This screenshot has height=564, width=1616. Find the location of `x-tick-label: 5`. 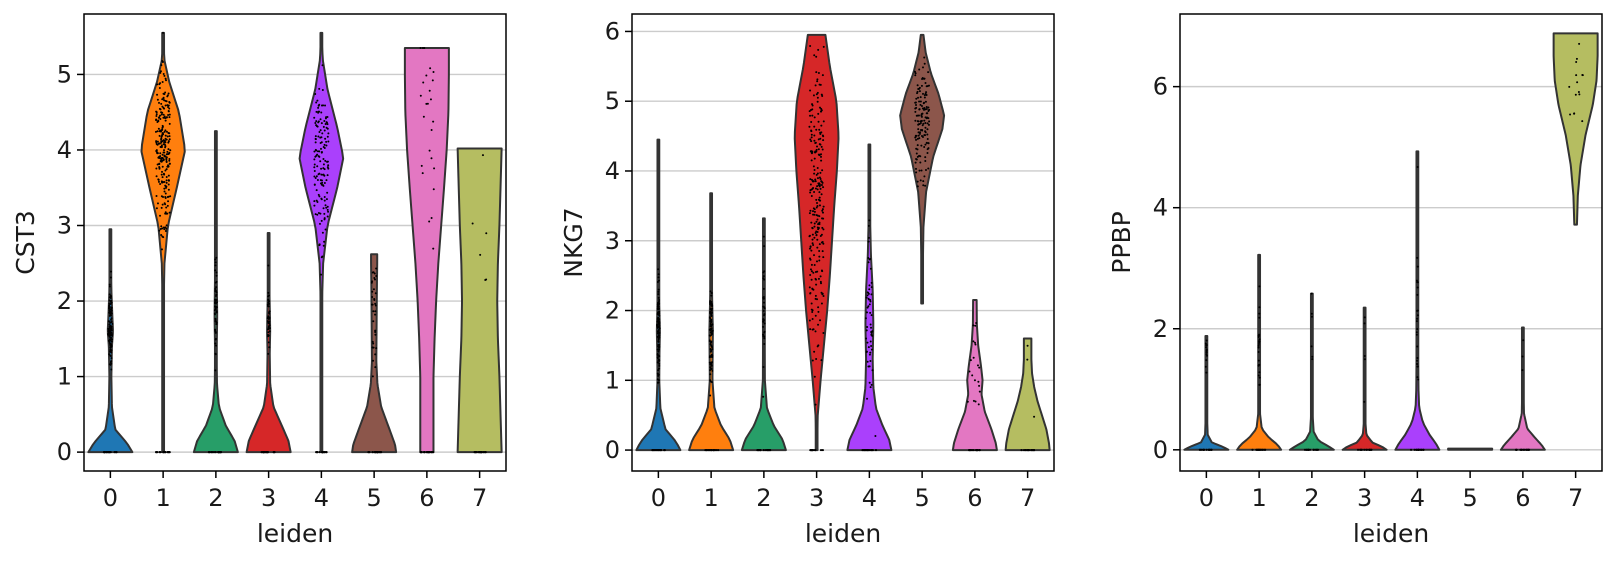

x-tick-label: 5 is located at coordinates (373, 498).